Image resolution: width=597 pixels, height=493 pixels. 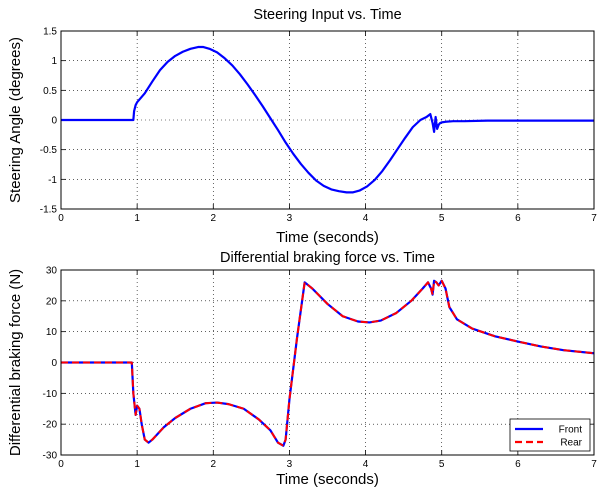 What do you see at coordinates (54, 61) in the screenshot?
I see `y-tick-label: 1` at bounding box center [54, 61].